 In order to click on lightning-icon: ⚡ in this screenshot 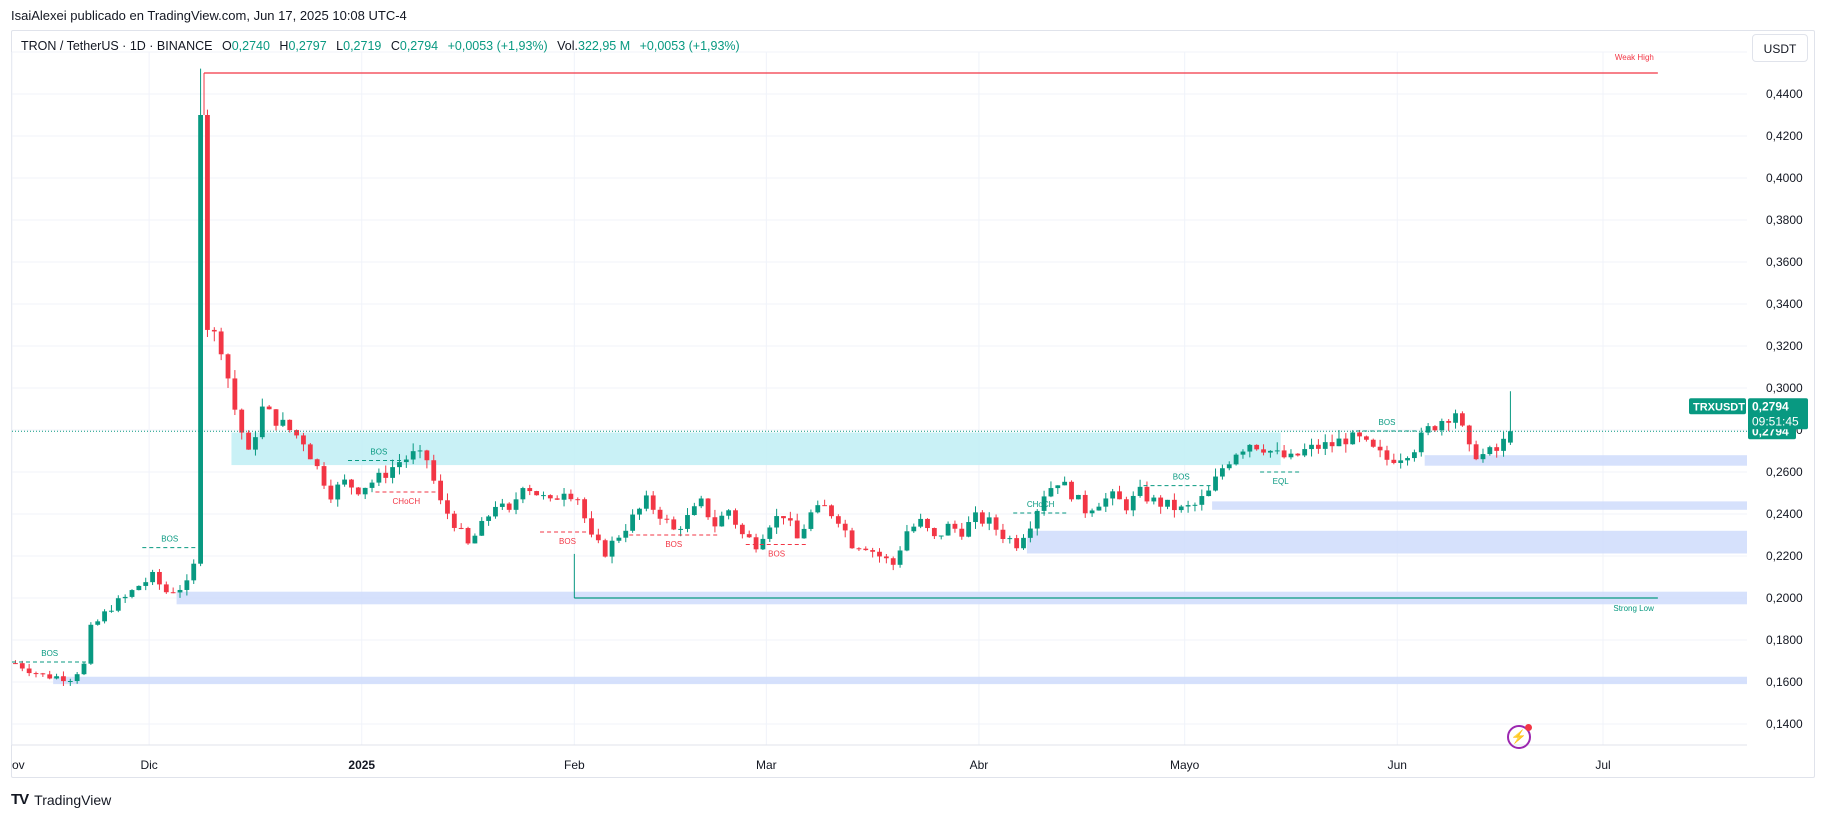, I will do `click(1519, 736)`.